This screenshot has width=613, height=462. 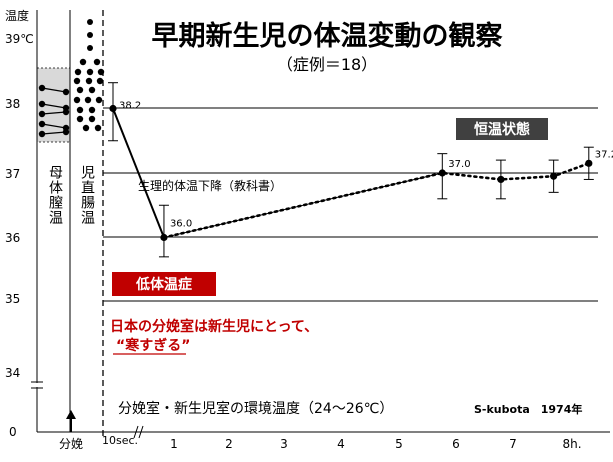 What do you see at coordinates (375, 444) in the screenshot?
I see `x-tick-labels-hours: 1 2 3 4 5 6 7 8h.` at bounding box center [375, 444].